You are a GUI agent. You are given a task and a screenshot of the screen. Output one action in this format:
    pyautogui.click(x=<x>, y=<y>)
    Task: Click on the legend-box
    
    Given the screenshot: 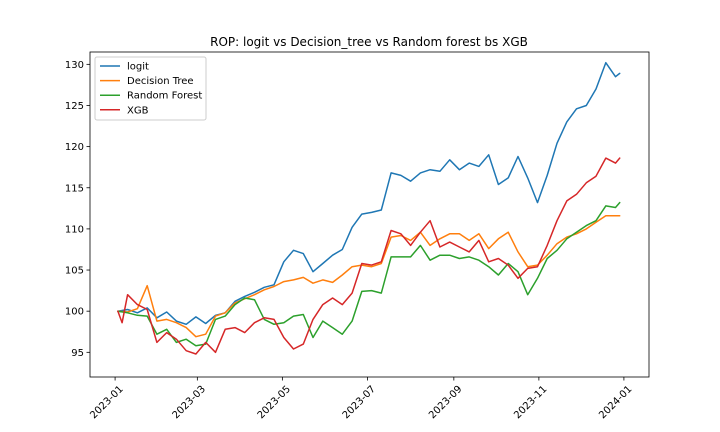 What is the action you would take?
    pyautogui.click(x=150, y=88)
    